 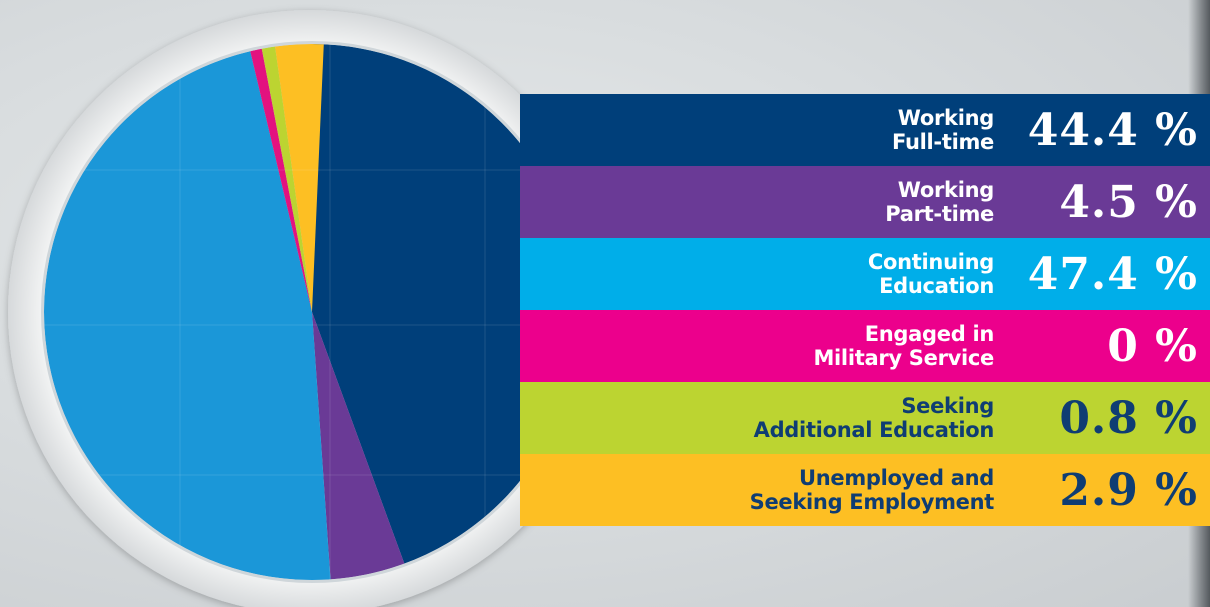 I want to click on band-label: Working Full-time, so click(x=951, y=130).